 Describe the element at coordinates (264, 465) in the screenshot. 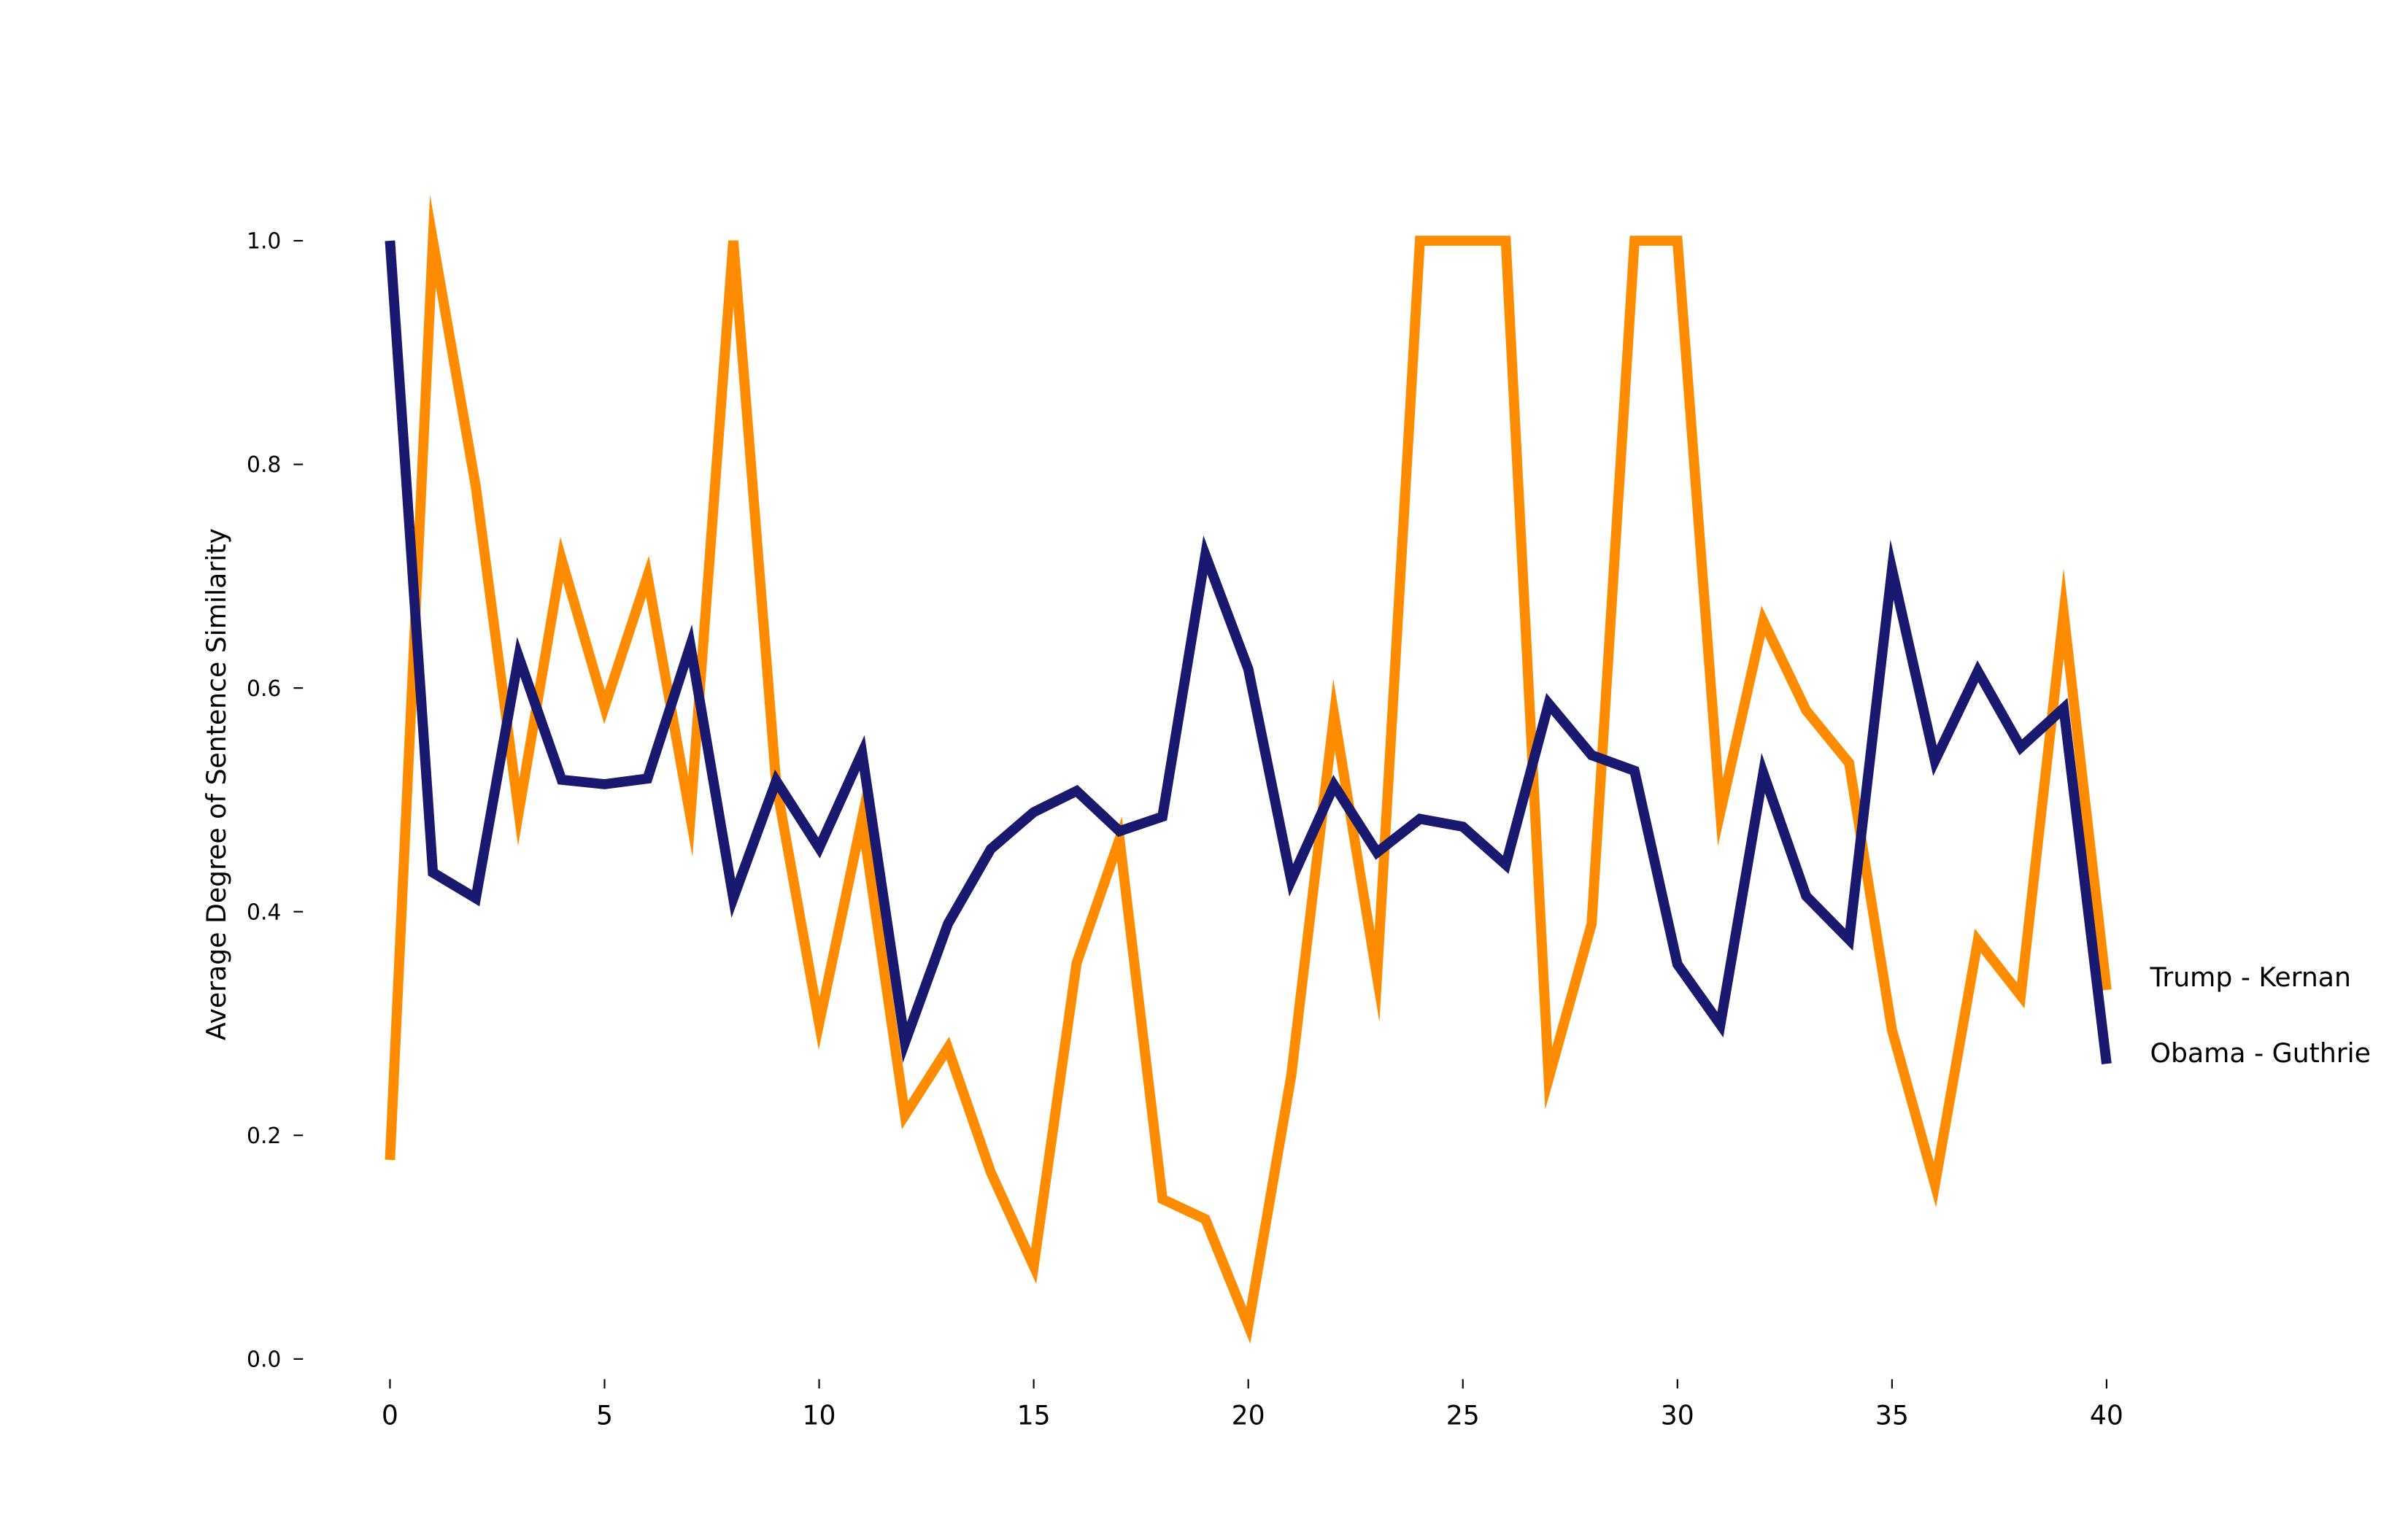

I see `y-tick-label: 0.8` at that location.